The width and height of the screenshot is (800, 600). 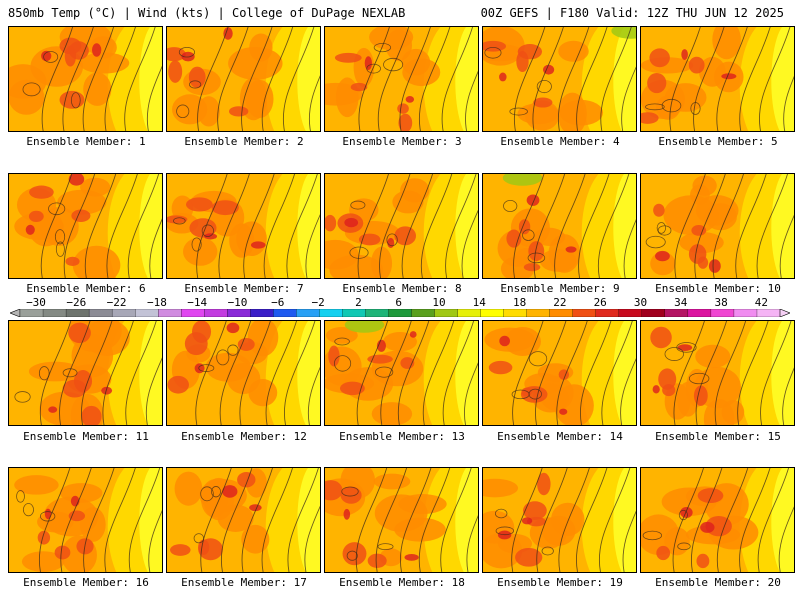 What do you see at coordinates (600, 302) in the screenshot?
I see `colorbar-tick-label: 26` at bounding box center [600, 302].